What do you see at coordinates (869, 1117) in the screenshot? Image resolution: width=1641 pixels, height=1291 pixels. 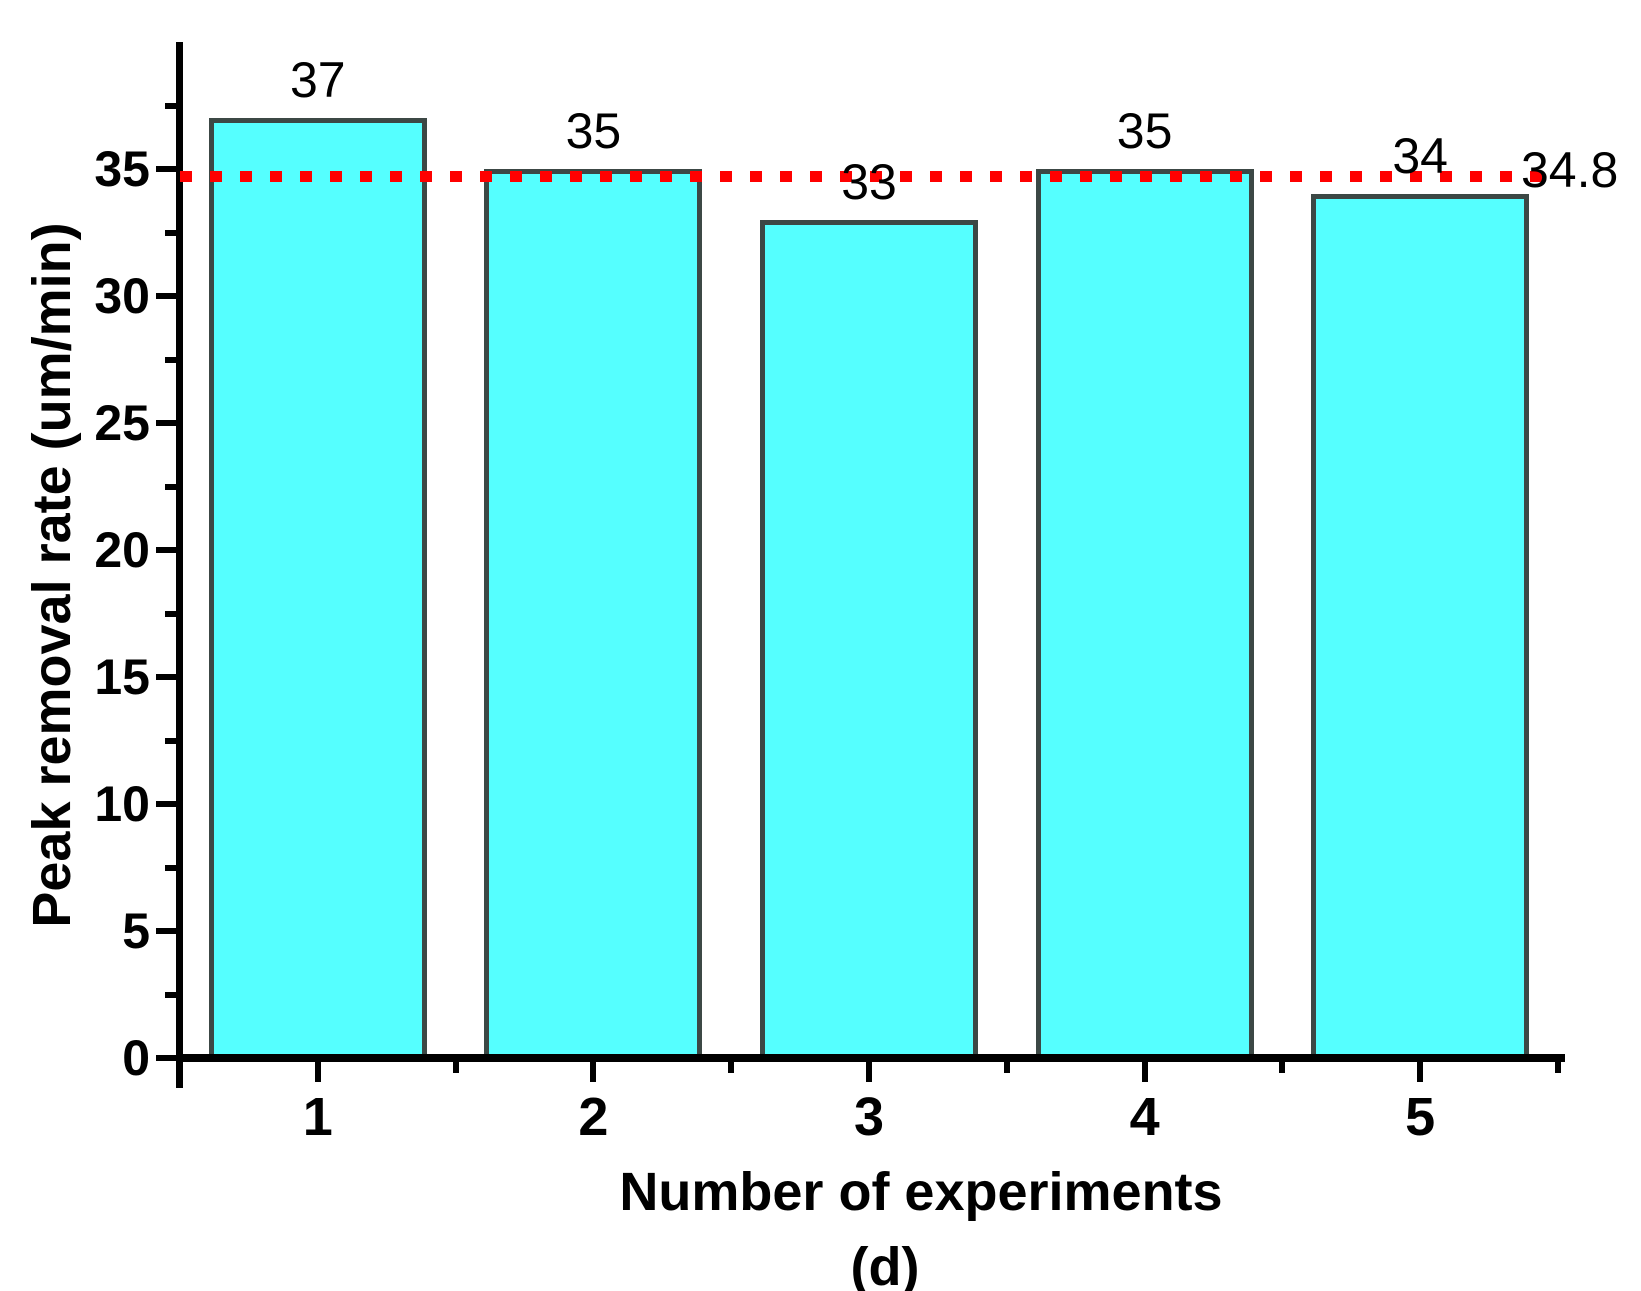 I see `x-tick-label: 3` at bounding box center [869, 1117].